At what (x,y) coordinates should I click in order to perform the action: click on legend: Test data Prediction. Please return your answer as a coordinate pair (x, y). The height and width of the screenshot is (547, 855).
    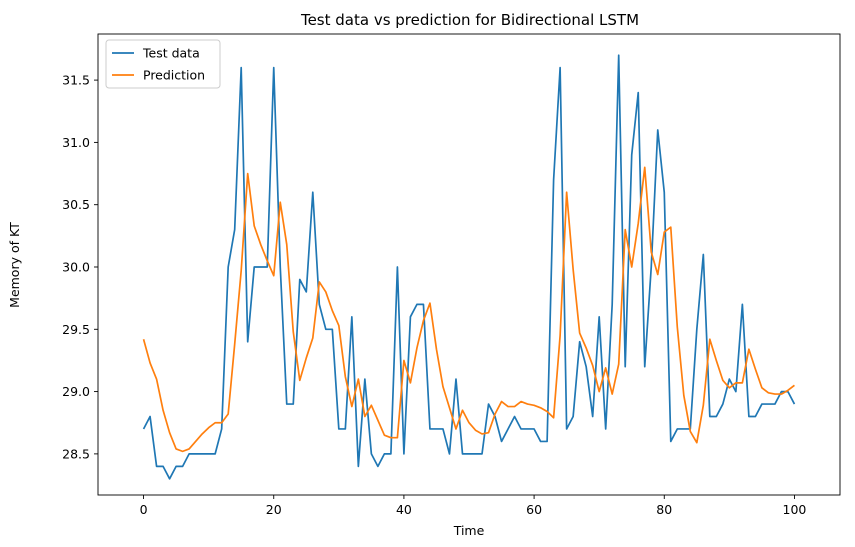
    Looking at the image, I should click on (163, 64).